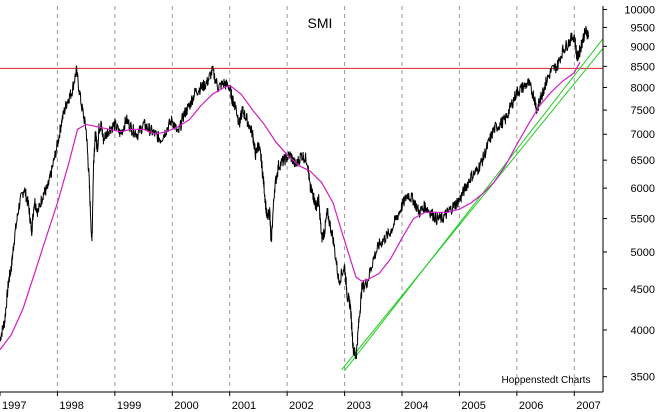  What do you see at coordinates (643, 135) in the screenshot?
I see `y-tick-label-7000: 7000` at bounding box center [643, 135].